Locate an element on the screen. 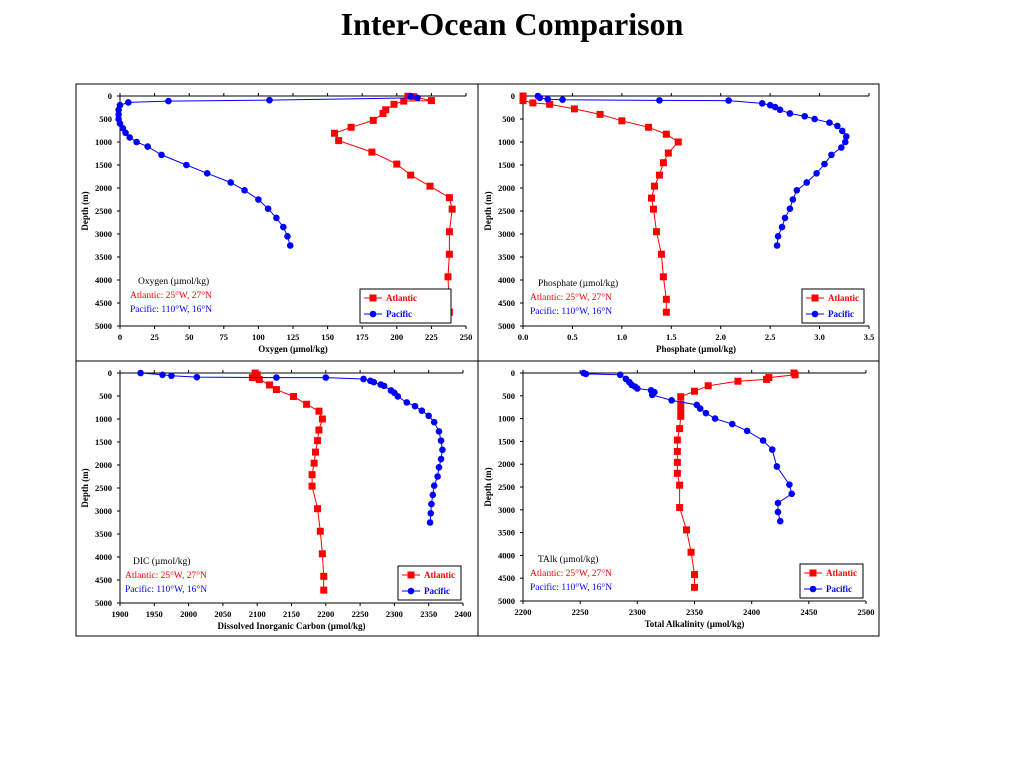  x-tick-label: 25 is located at coordinates (154, 337).